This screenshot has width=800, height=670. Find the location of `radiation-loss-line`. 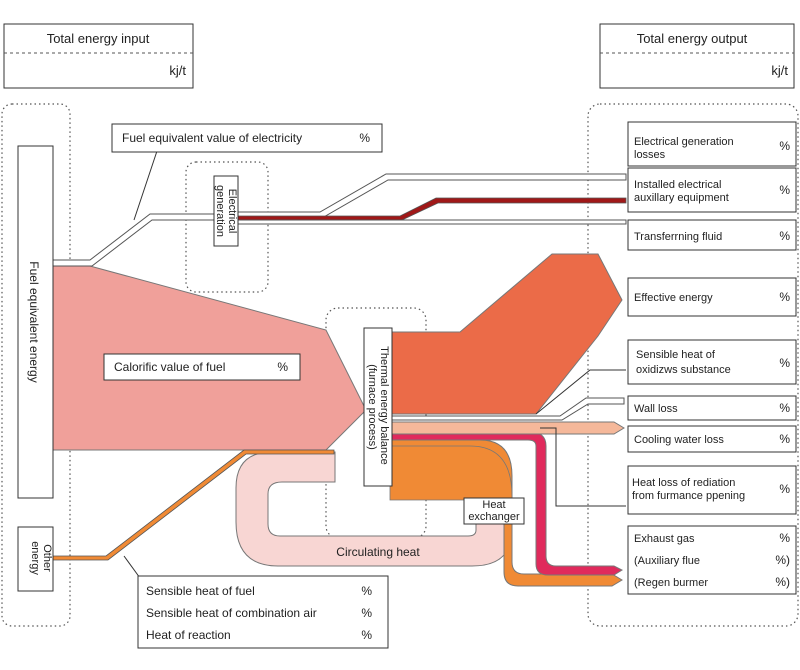

radiation-loss-line is located at coordinates (583, 467).